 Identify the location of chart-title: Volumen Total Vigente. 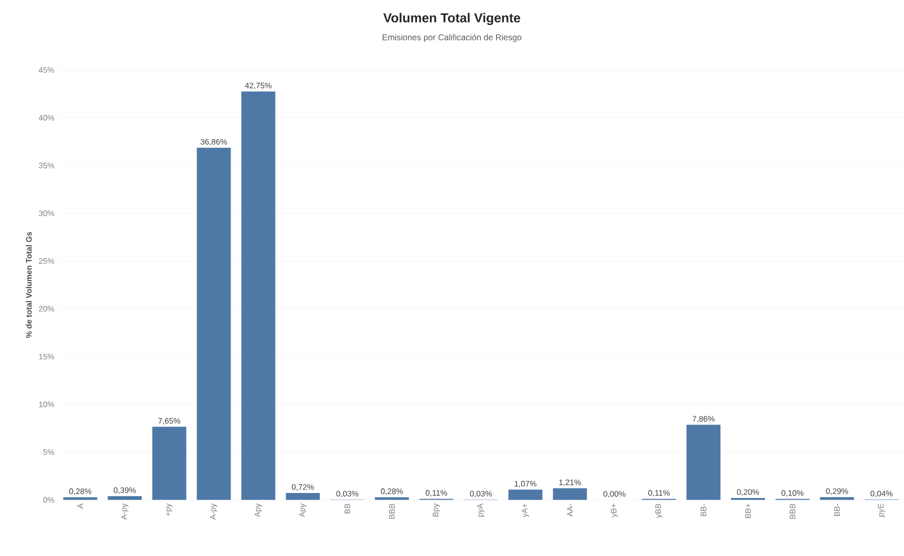
(451, 19).